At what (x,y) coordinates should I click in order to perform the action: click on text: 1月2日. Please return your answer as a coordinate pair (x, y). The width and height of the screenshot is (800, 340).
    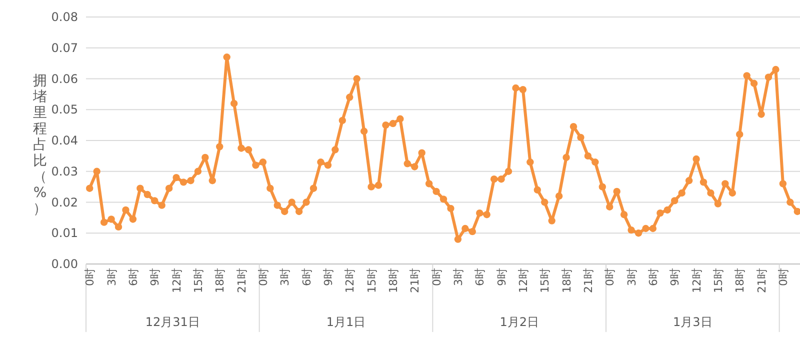
    Looking at the image, I should click on (519, 322).